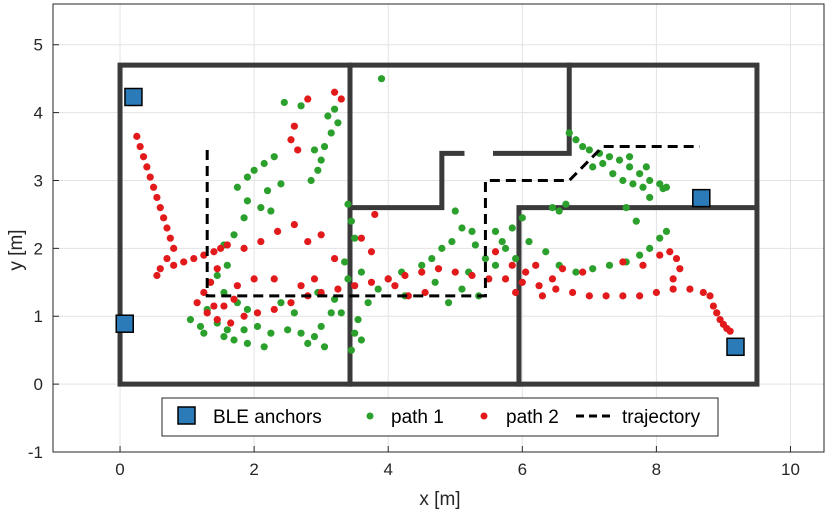  Describe the element at coordinates (790, 469) in the screenshot. I see `x-tick-label: 10` at that location.